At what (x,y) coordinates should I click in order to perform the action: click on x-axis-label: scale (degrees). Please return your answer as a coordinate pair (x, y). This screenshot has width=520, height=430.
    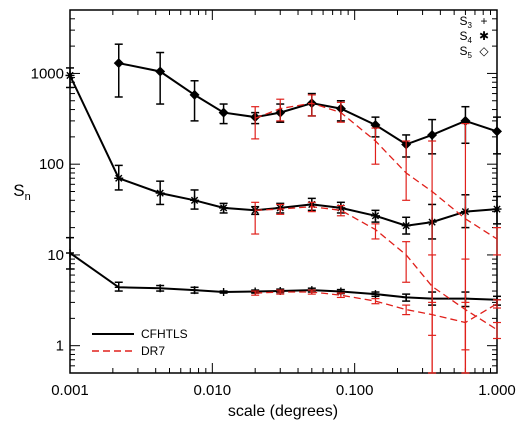
    Looking at the image, I should click on (283, 411).